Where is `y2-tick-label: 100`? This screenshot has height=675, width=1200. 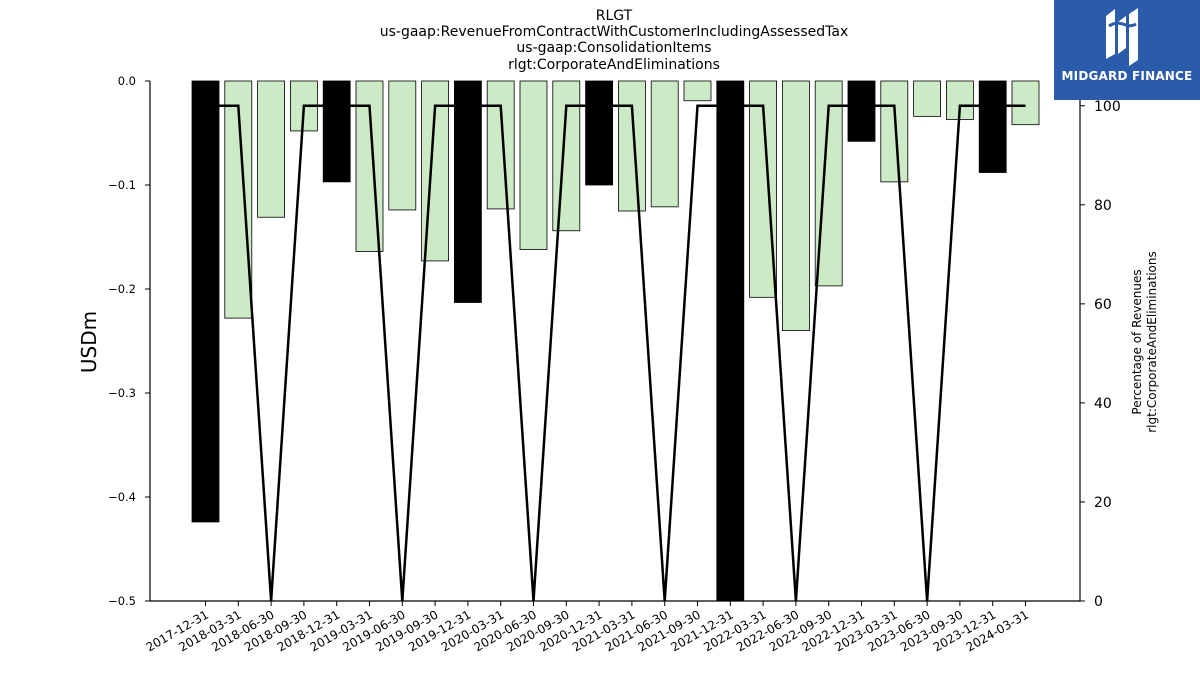 y2-tick-label: 100 is located at coordinates (1107, 107).